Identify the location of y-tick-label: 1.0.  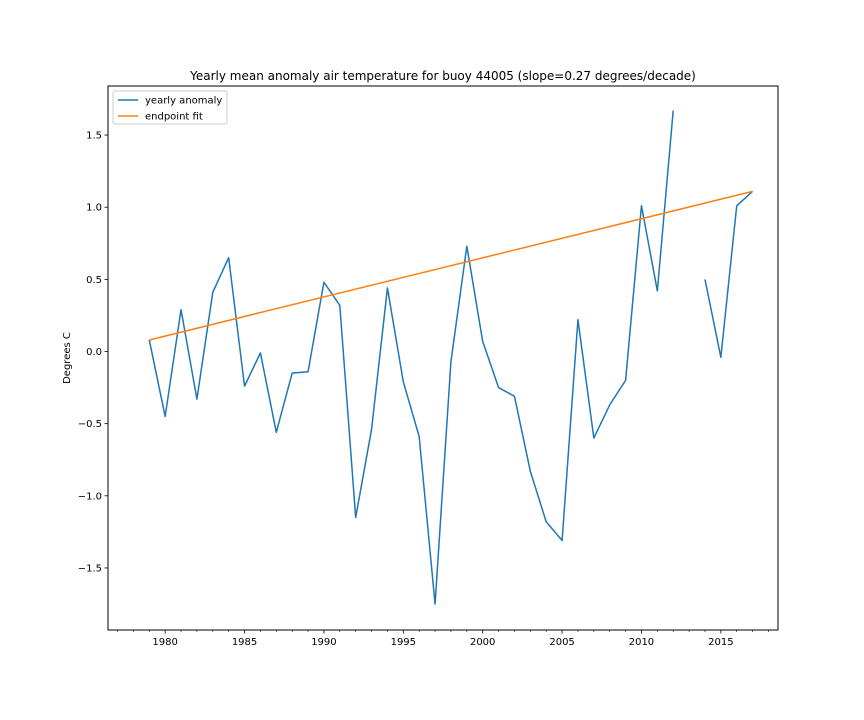
(94, 208).